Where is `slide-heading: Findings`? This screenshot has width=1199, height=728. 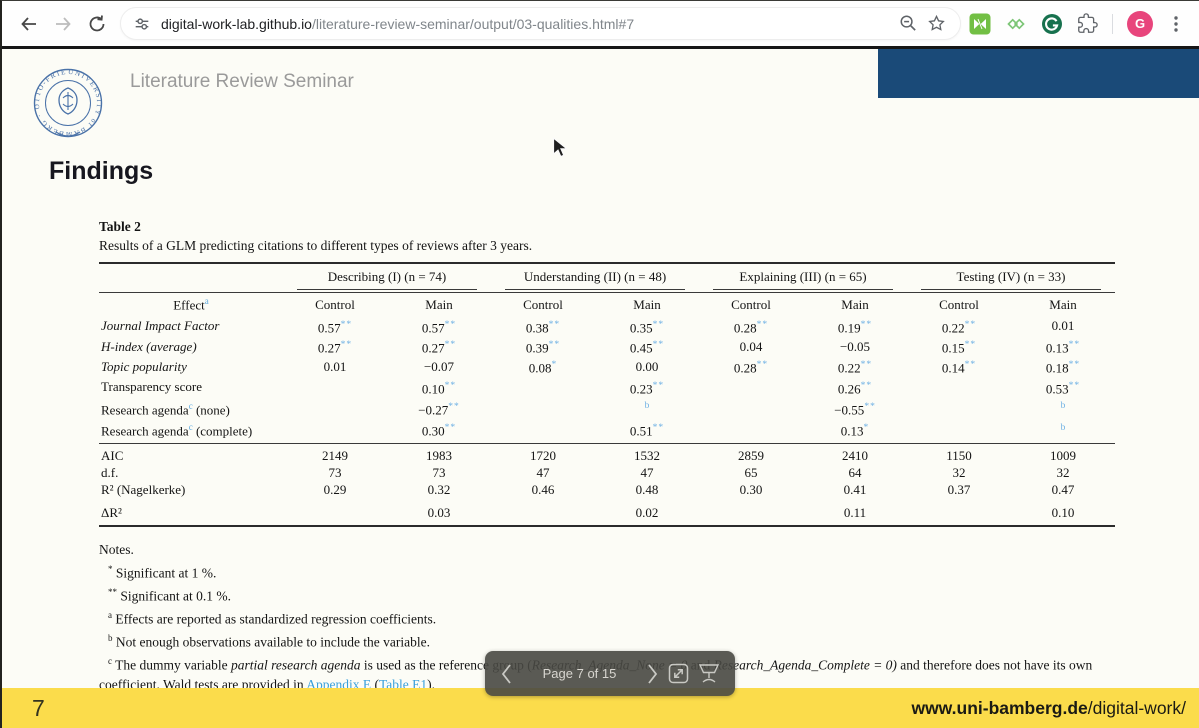 slide-heading: Findings is located at coordinates (101, 171).